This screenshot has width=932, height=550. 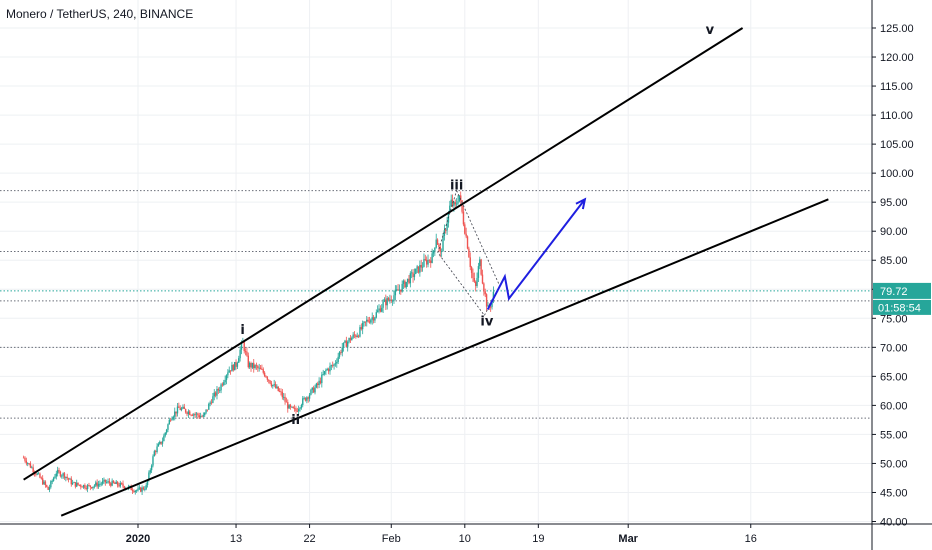 I want to click on x-tick-label: 22, so click(x=309, y=539).